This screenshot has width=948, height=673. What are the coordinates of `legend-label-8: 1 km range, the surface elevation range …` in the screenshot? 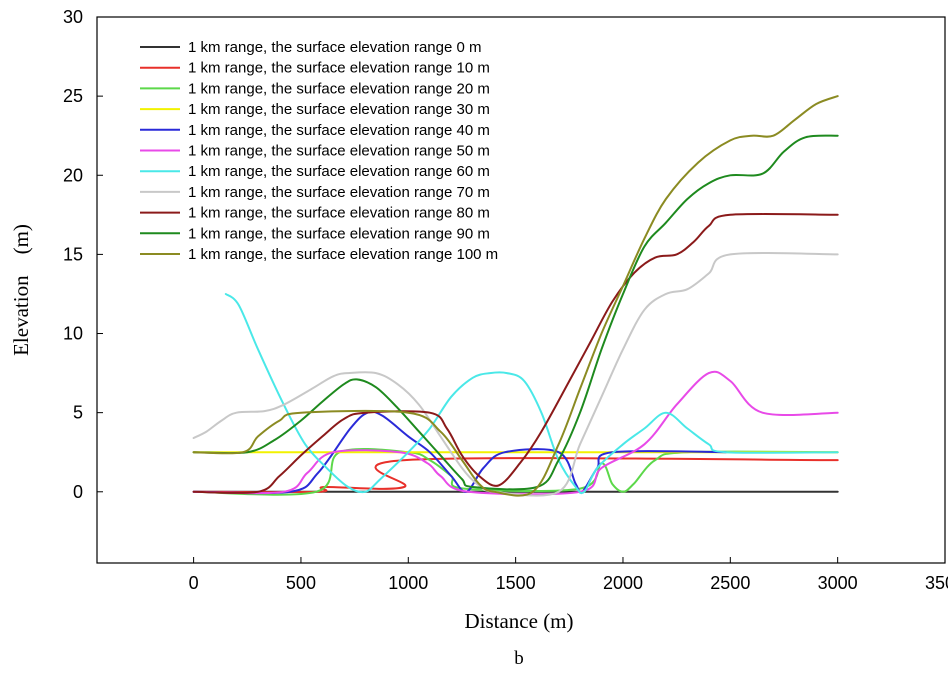 It's located at (339, 213).